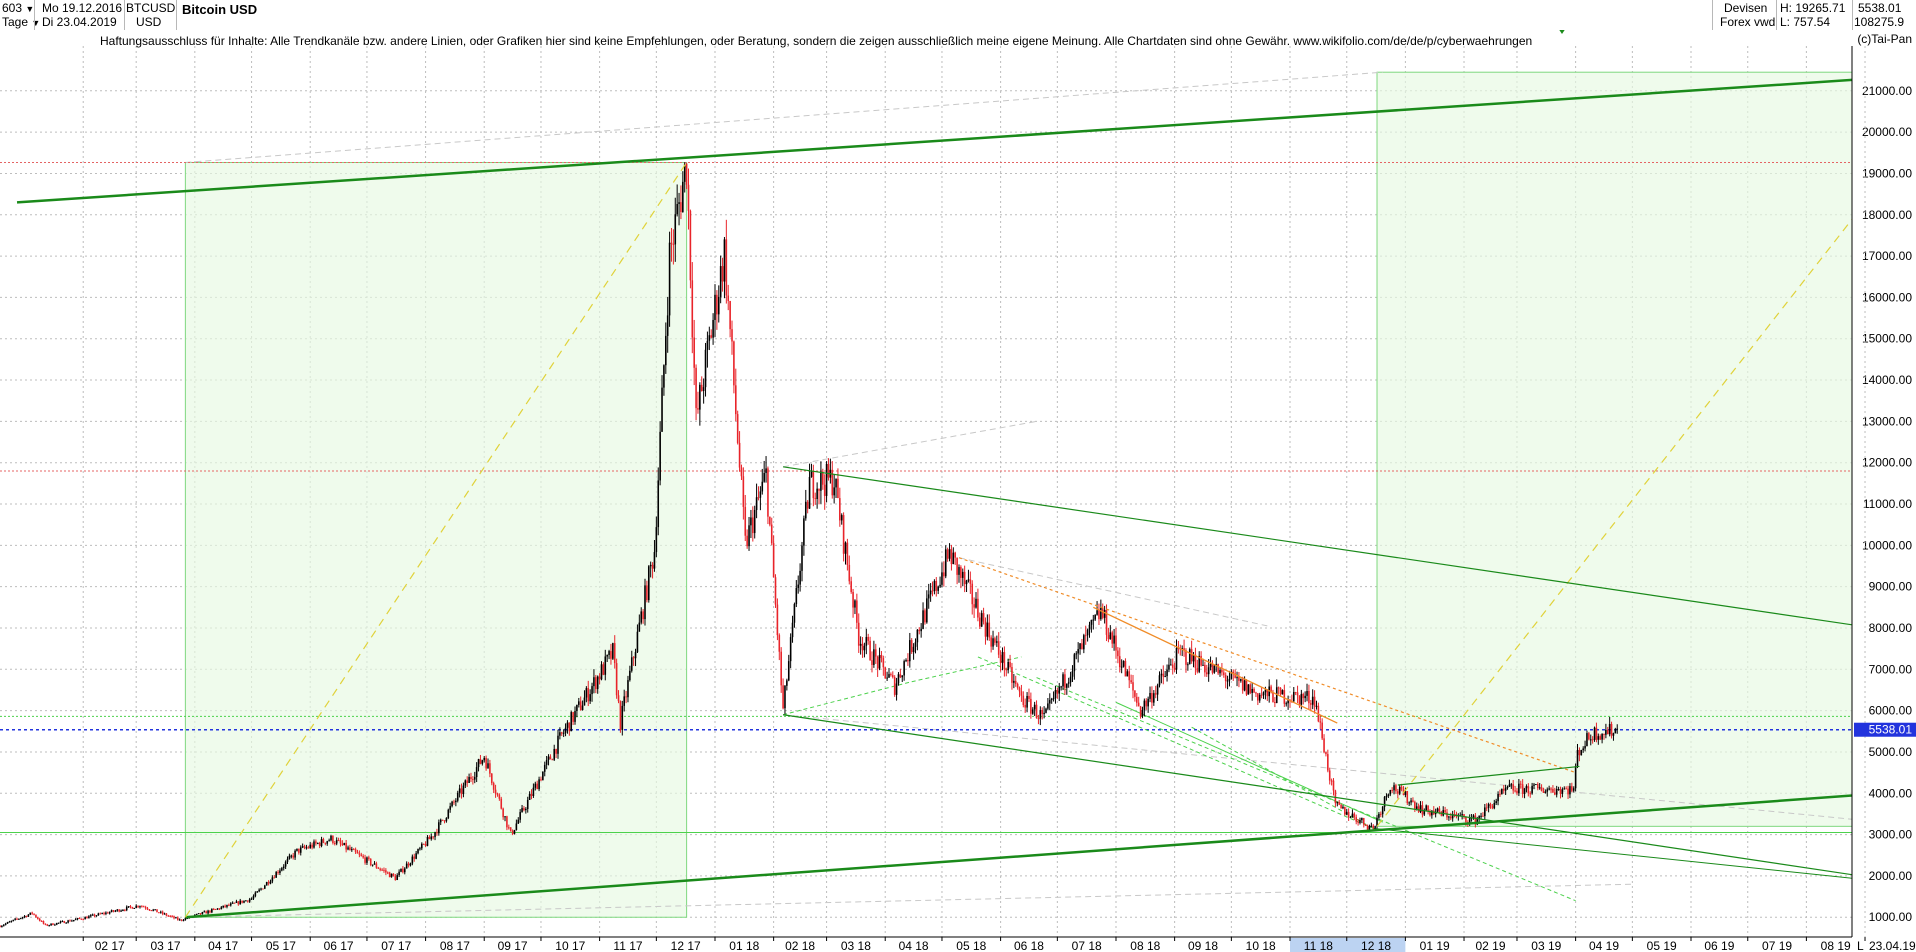 The width and height of the screenshot is (1916, 952). What do you see at coordinates (79, 22) in the screenshot?
I see `date-to: Di 23.04.2019` at bounding box center [79, 22].